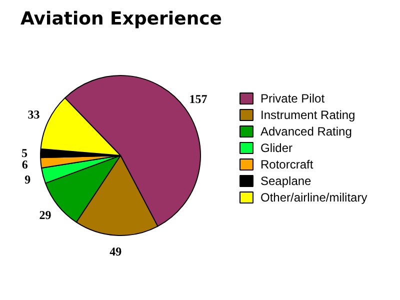 The image size is (400, 300). What do you see at coordinates (286, 181) in the screenshot?
I see `legend-label: Seaplane` at bounding box center [286, 181].